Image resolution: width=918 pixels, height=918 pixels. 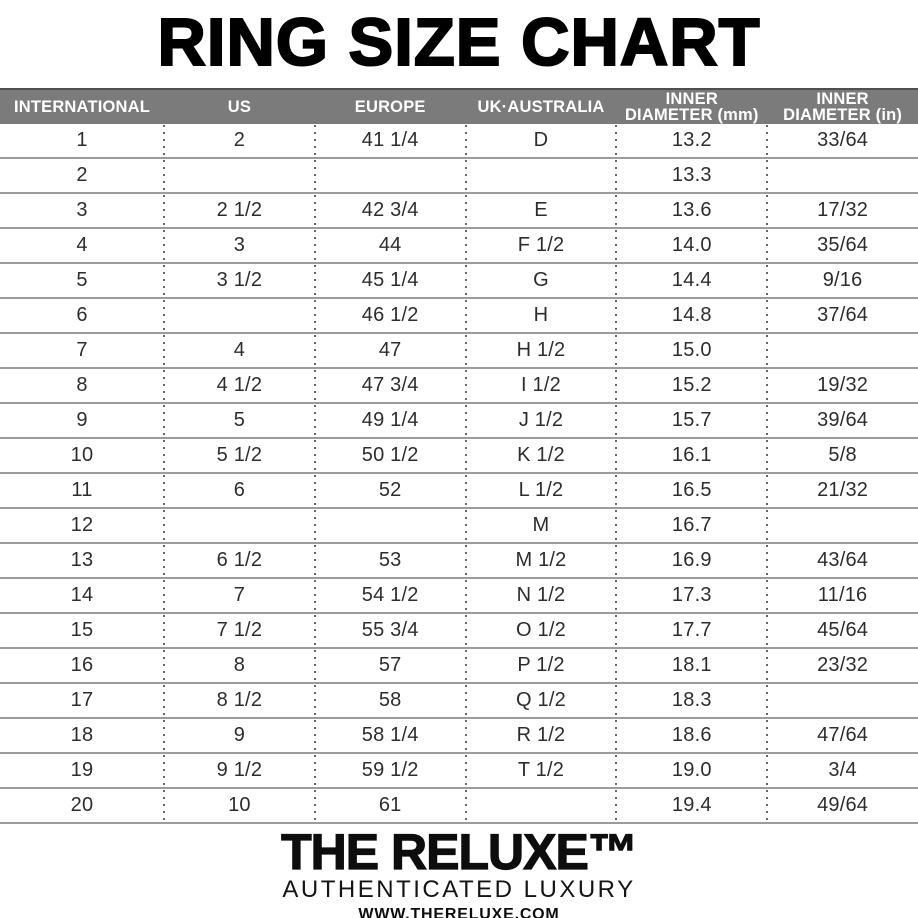 What do you see at coordinates (540, 561) in the screenshot?
I see `table-cell: M 1/2` at bounding box center [540, 561].